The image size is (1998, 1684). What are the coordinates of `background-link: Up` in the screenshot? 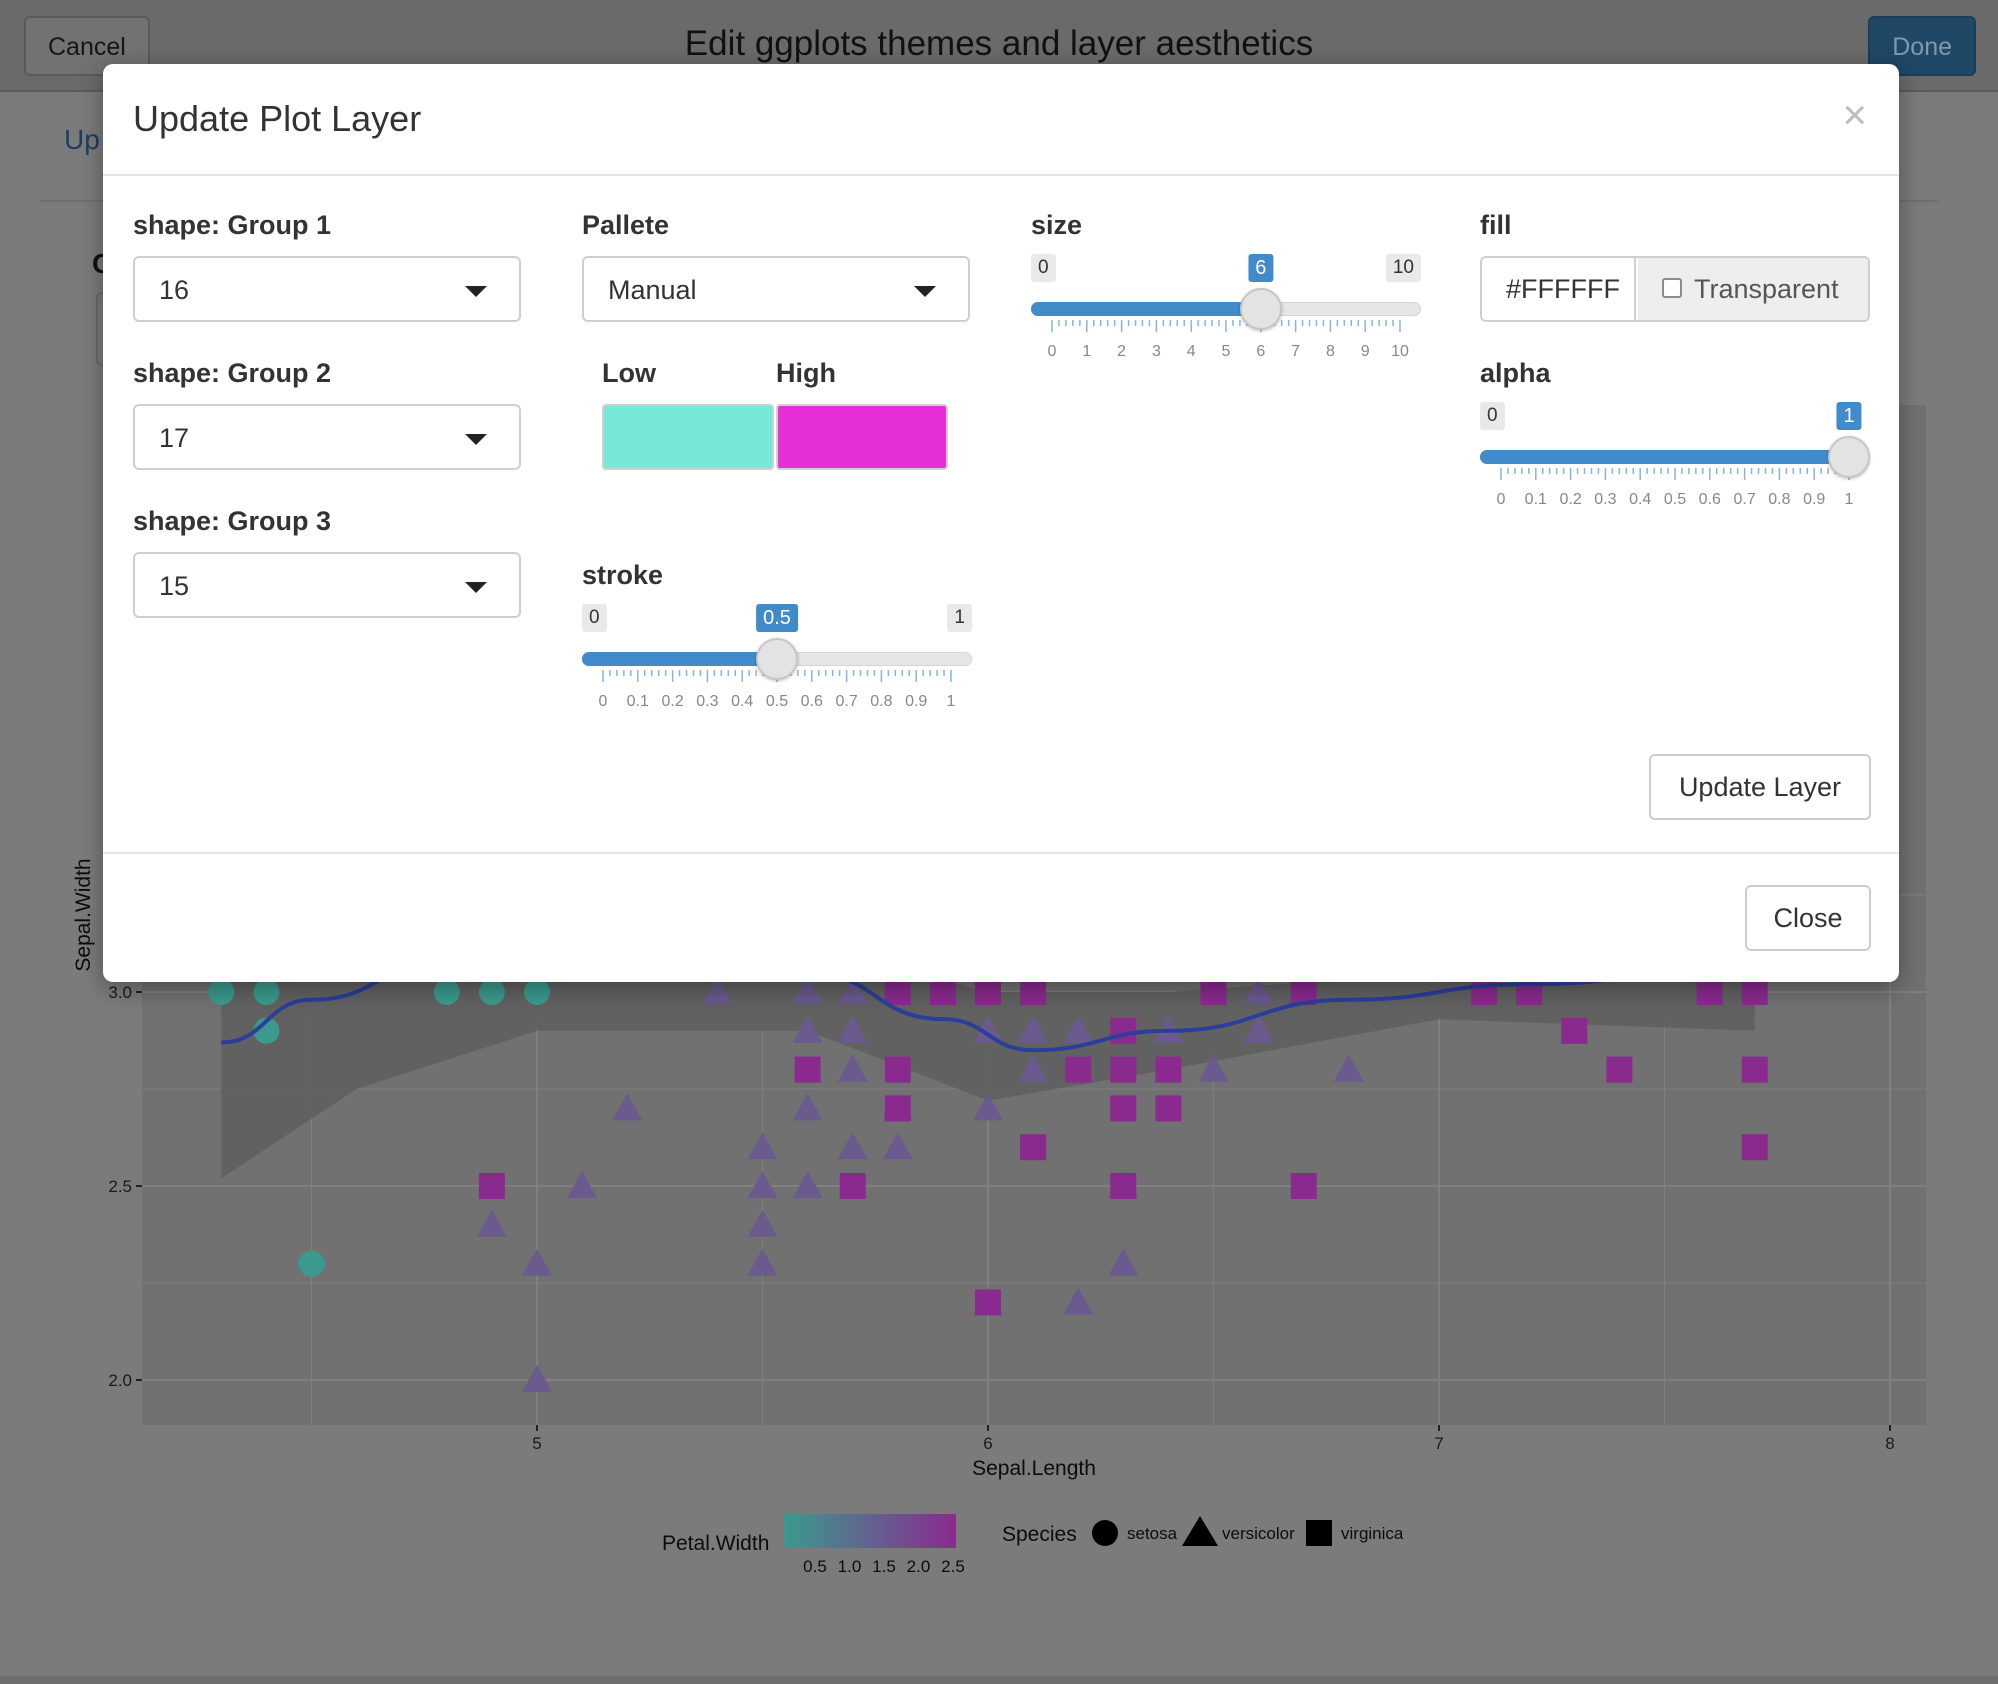 It's located at (82, 139).